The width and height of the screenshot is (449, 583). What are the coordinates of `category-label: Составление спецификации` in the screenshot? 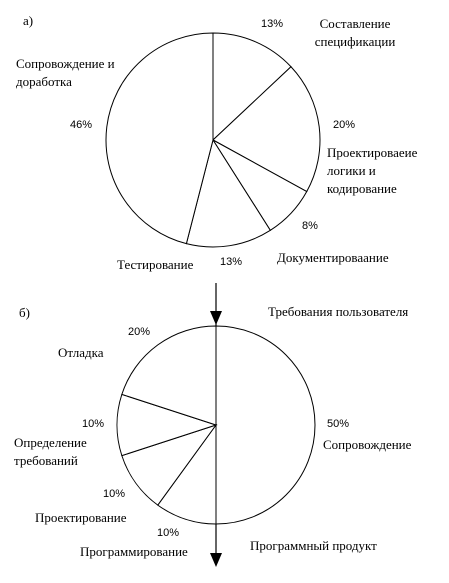 It's located at (355, 32).